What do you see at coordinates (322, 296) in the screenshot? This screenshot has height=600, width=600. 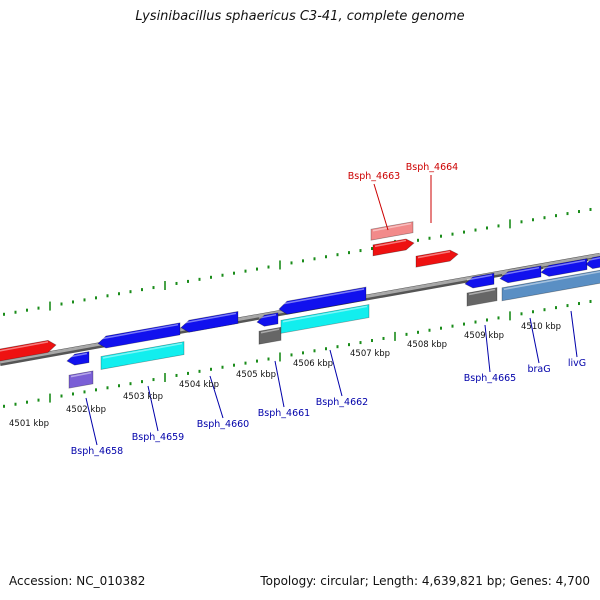 I see `cds-bsph-4662-highlight` at bounding box center [322, 296].